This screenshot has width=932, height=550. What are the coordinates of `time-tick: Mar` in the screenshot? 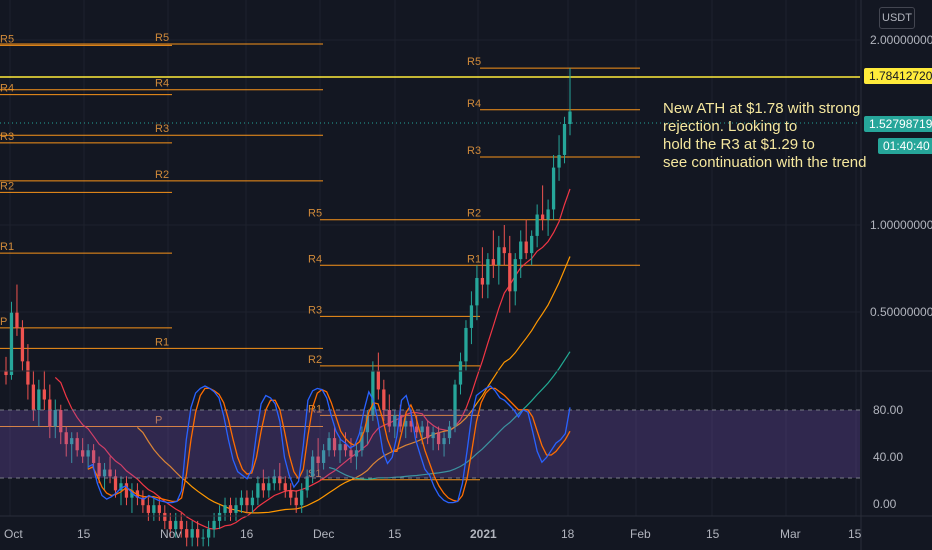 It's located at (790, 534).